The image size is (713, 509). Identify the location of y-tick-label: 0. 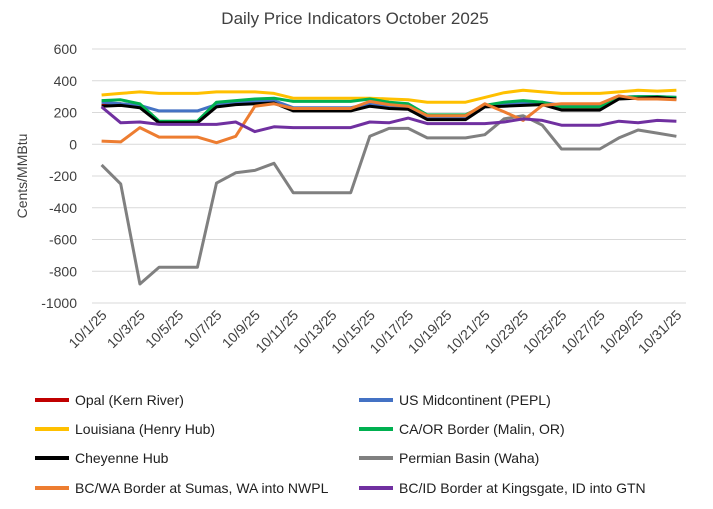
(73, 144).